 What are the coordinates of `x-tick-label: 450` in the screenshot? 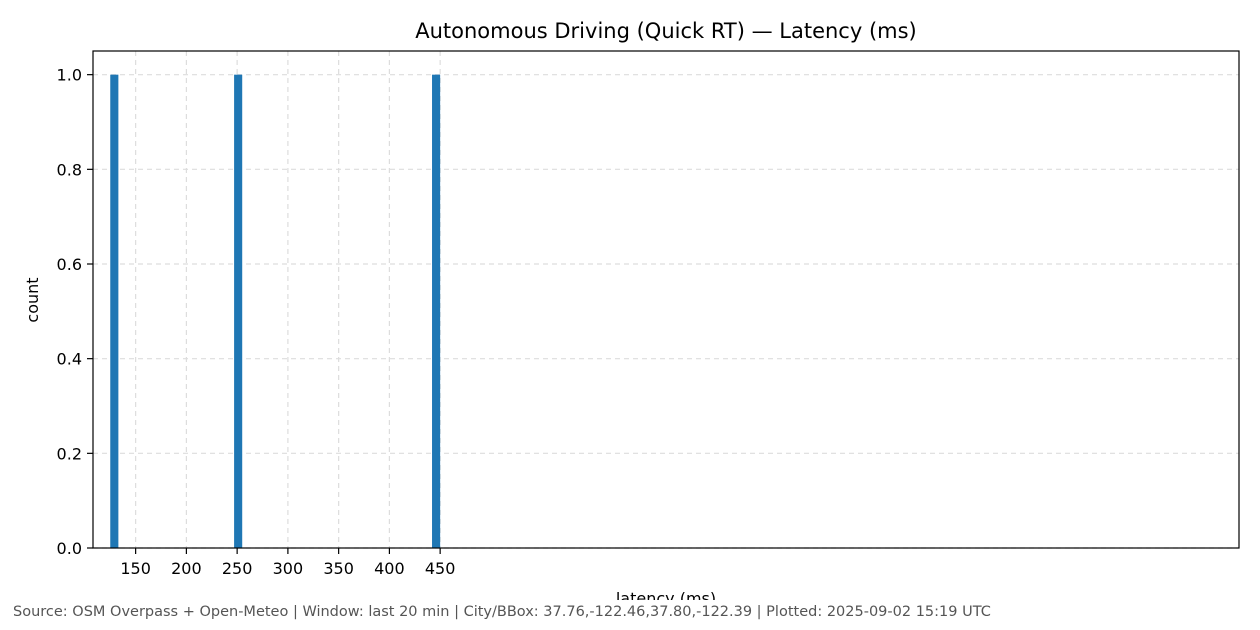 It's located at (440, 568).